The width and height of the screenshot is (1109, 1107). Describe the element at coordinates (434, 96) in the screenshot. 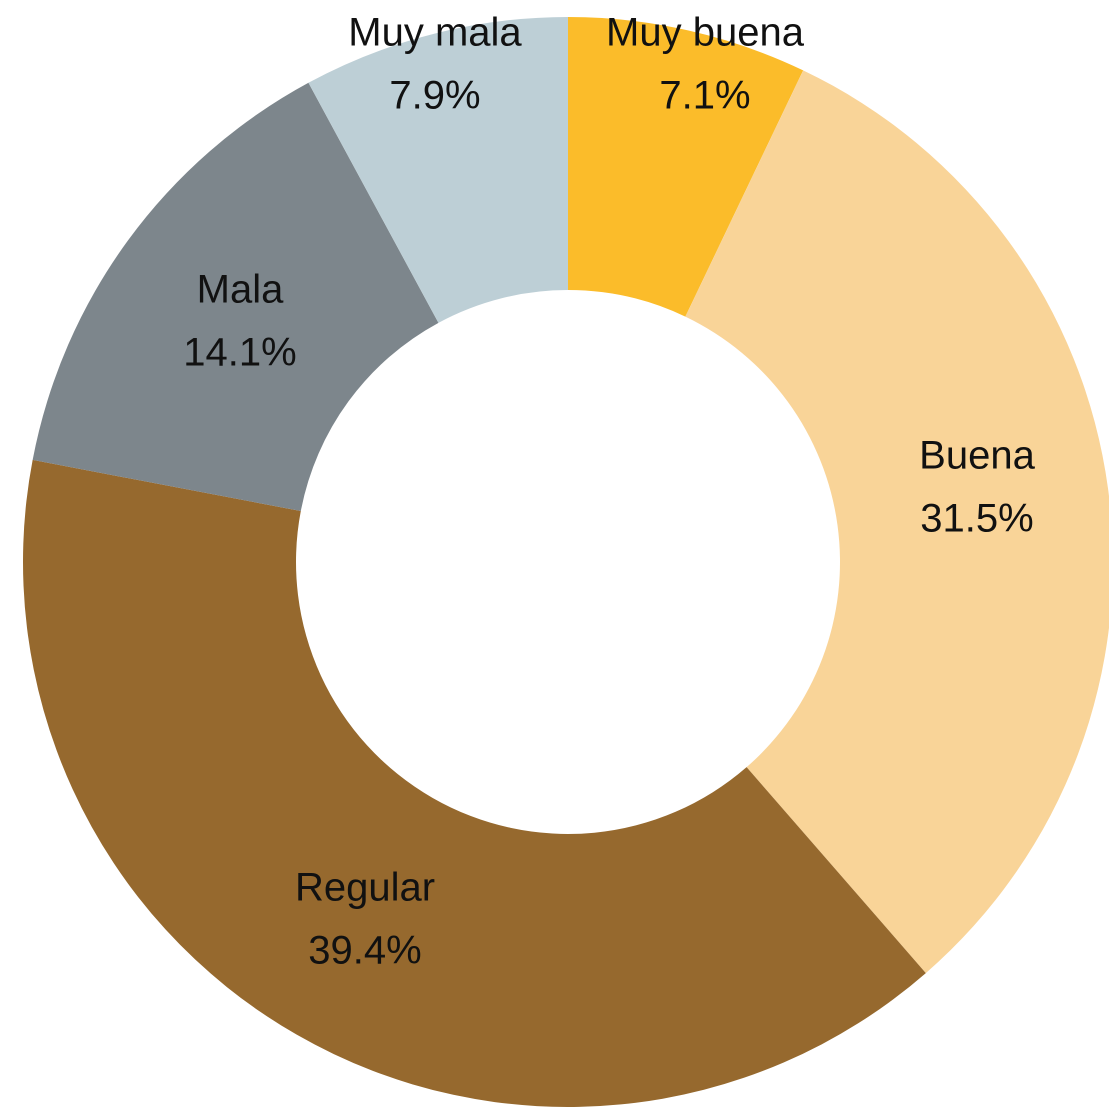

I see `slice-value-label: 7.9%` at that location.